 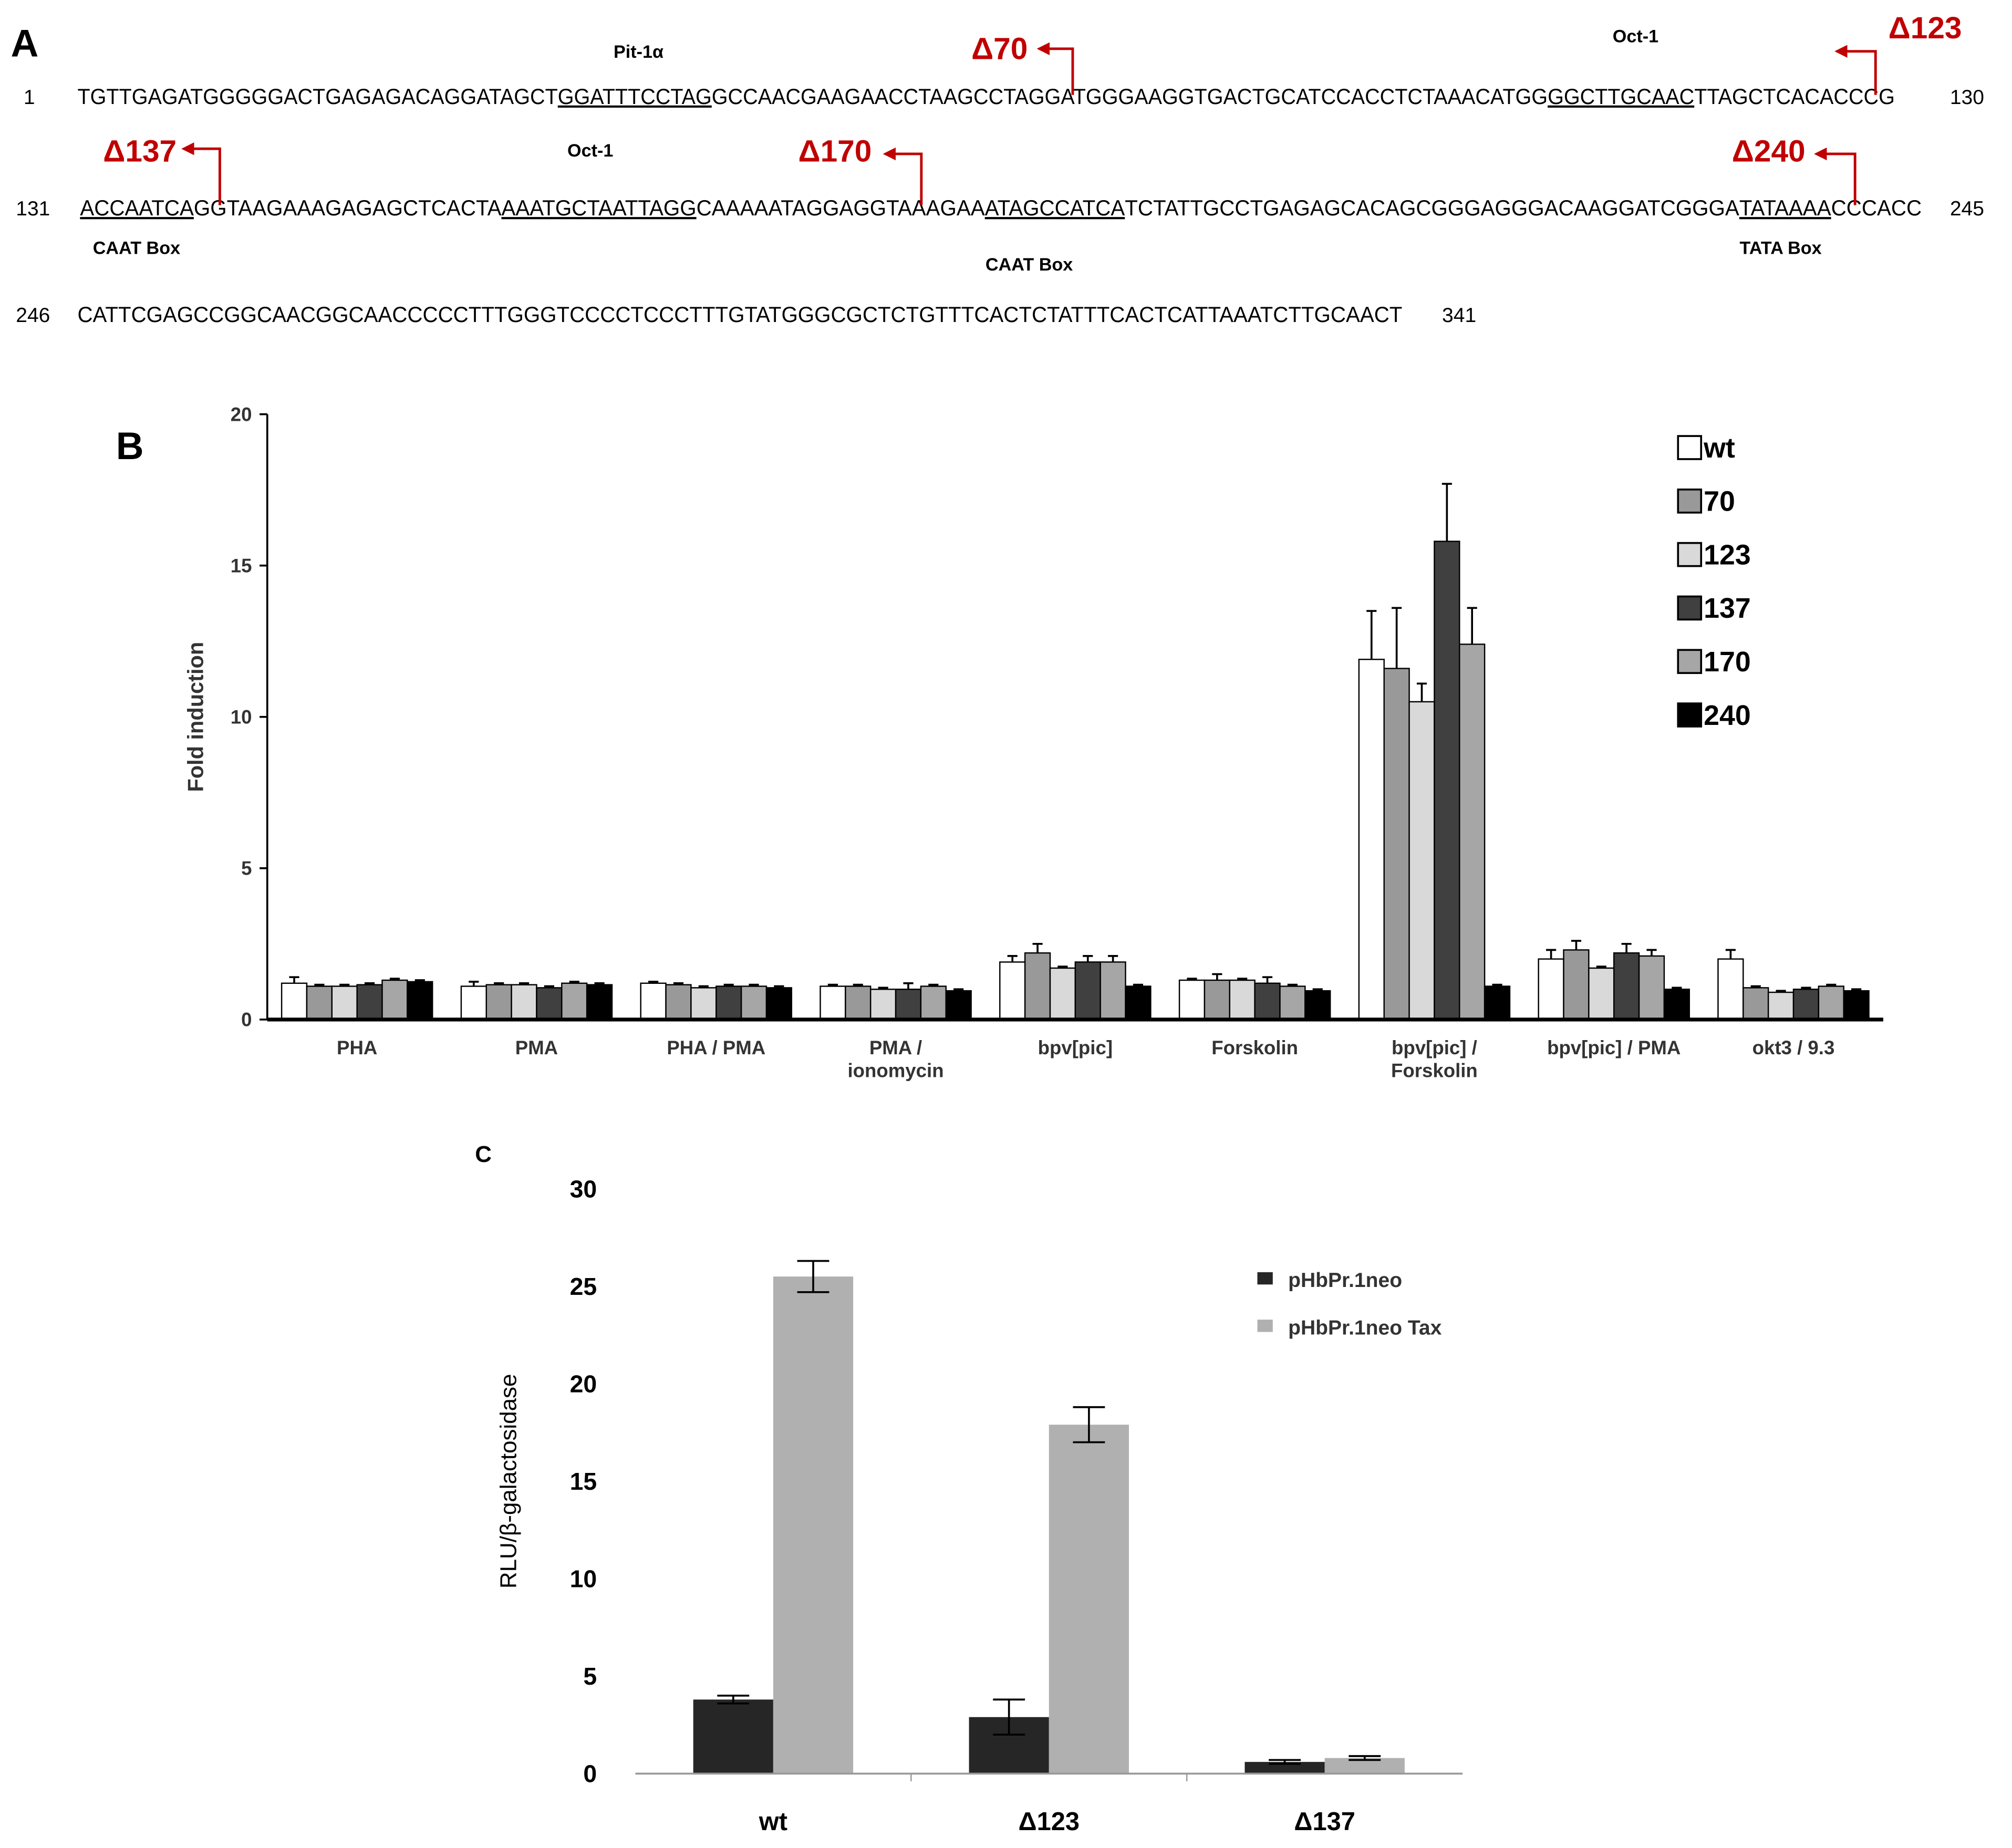 What do you see at coordinates (508, 1481) in the screenshot?
I see `y-axis-label: RLU/β-galactosidase` at bounding box center [508, 1481].